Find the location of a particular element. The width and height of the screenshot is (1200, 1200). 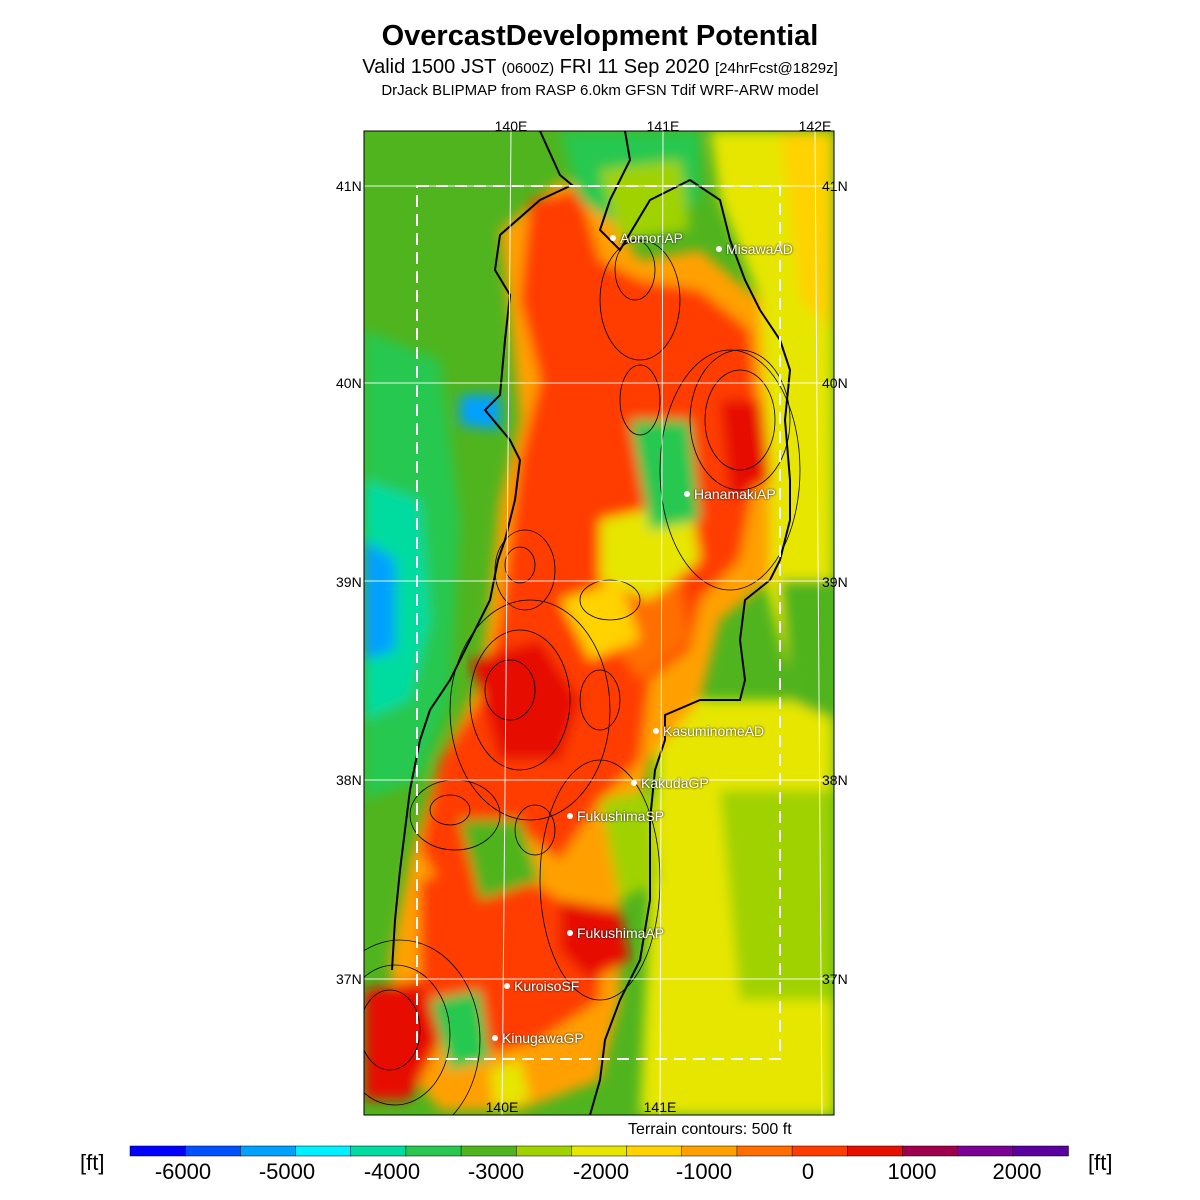

lat-label-40N: 40N is located at coordinates (349, 383).